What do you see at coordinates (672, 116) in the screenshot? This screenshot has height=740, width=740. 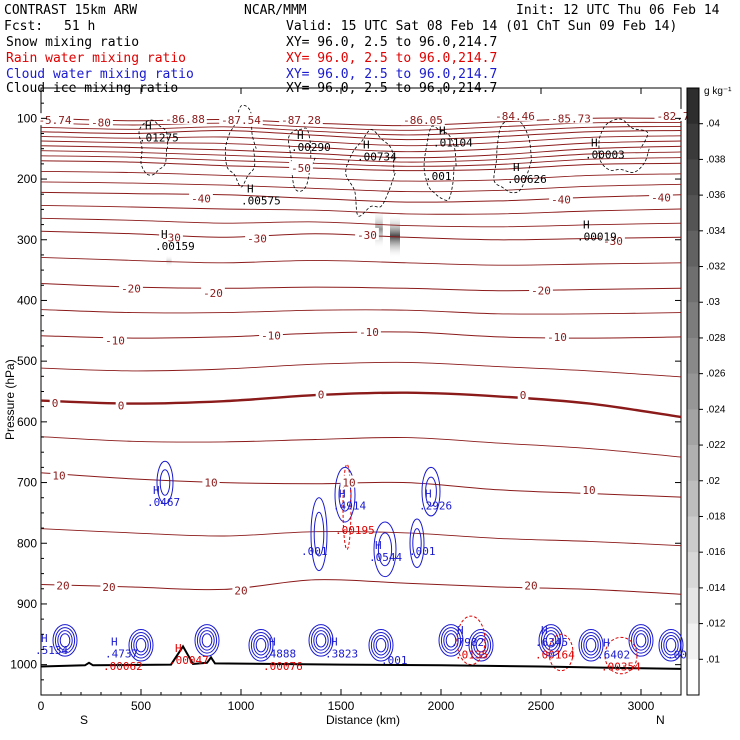 I see `isotherm-label: -82.7` at bounding box center [672, 116].